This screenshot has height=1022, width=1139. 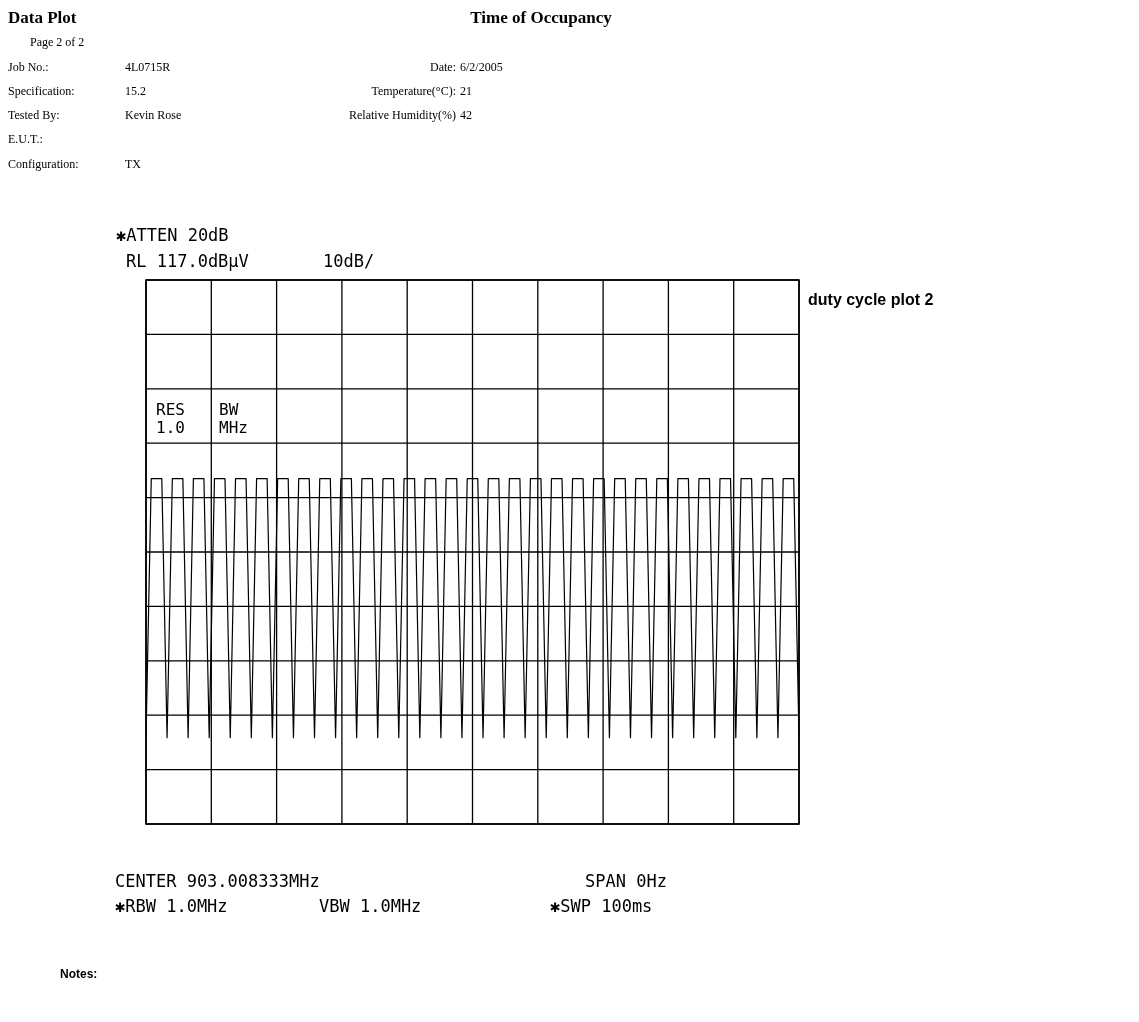 I want to click on text: Date:, so click(x=443, y=67).